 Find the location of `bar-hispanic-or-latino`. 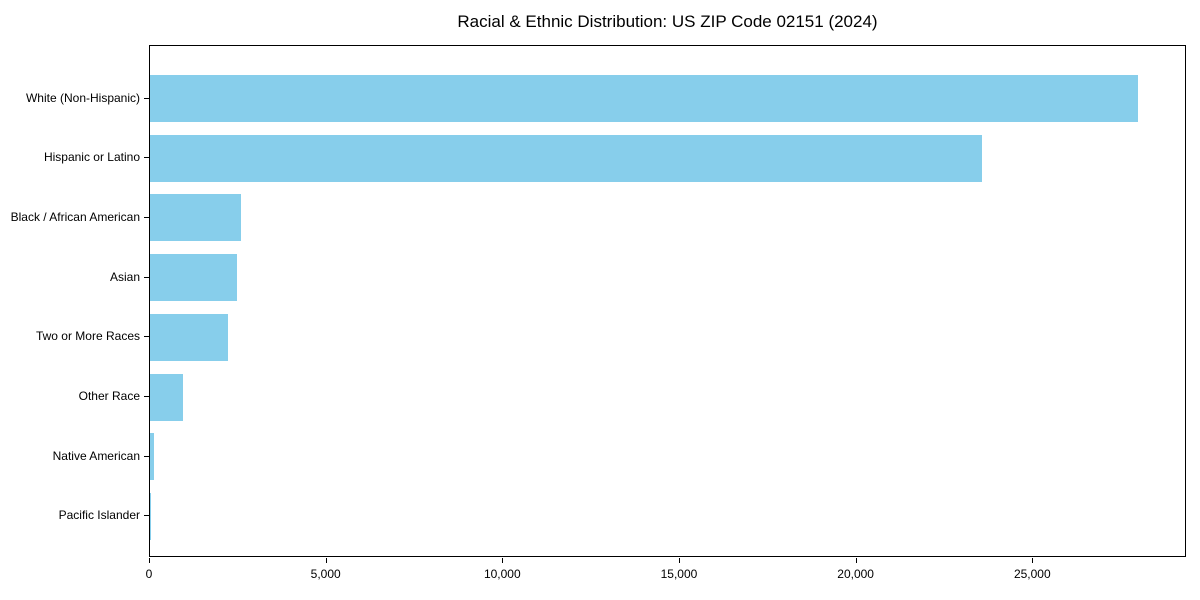

bar-hispanic-or-latino is located at coordinates (566, 158).